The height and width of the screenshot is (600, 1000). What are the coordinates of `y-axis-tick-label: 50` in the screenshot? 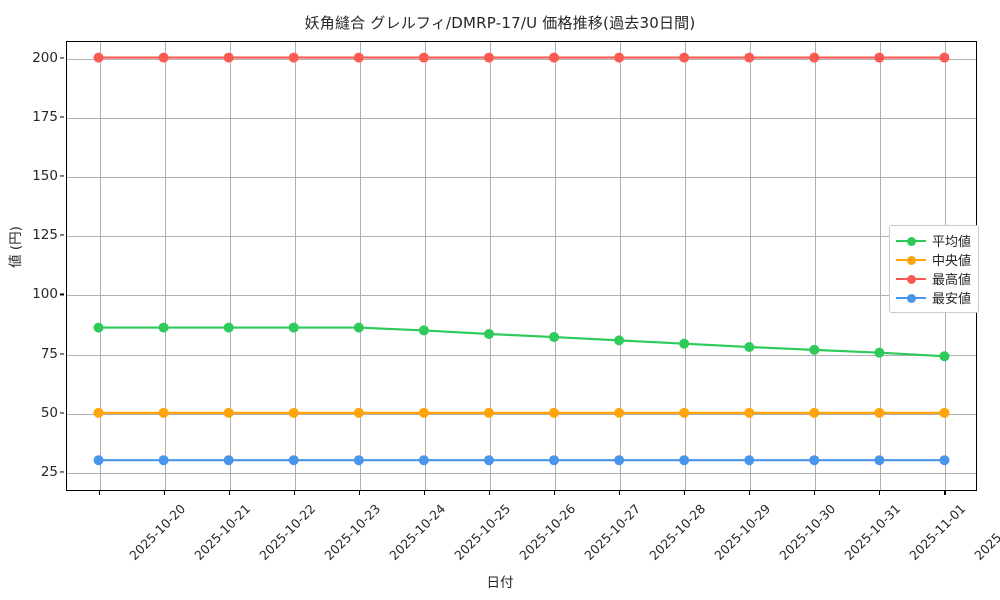 It's located at (49, 412).